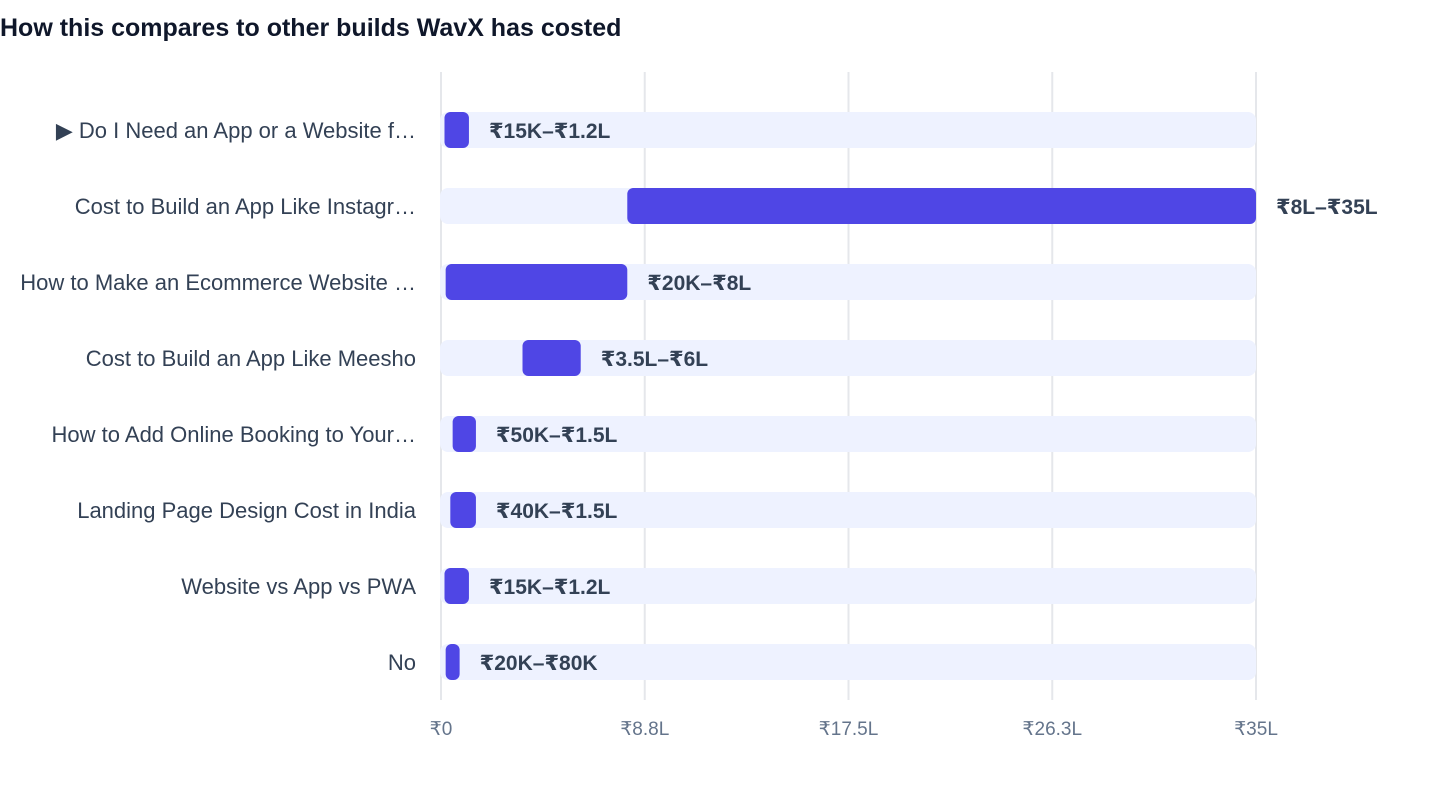 The width and height of the screenshot is (1440, 788). I want to click on range-value-label: ₹40K–₹1.5L, so click(557, 511).